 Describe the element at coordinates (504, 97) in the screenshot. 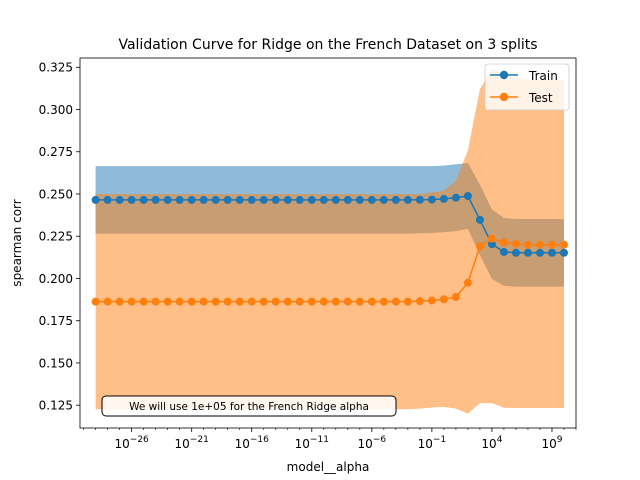

I see `legend-test-marker` at that location.